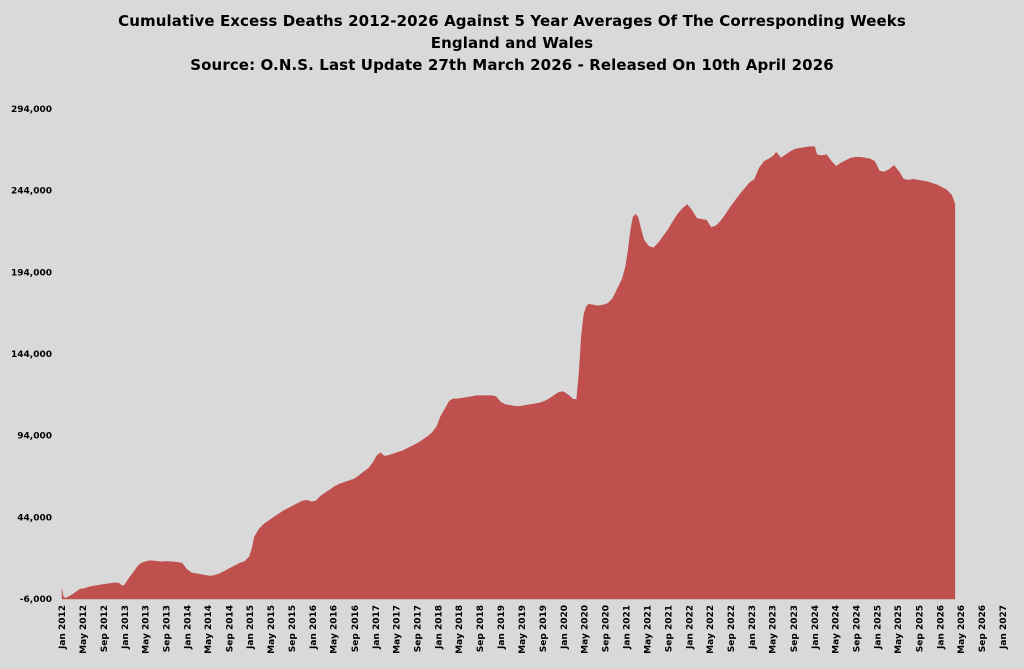 Image resolution: width=1024 pixels, height=669 pixels. Describe the element at coordinates (858, 628) in the screenshot. I see `x-tick-label: Sep 2024` at that location.